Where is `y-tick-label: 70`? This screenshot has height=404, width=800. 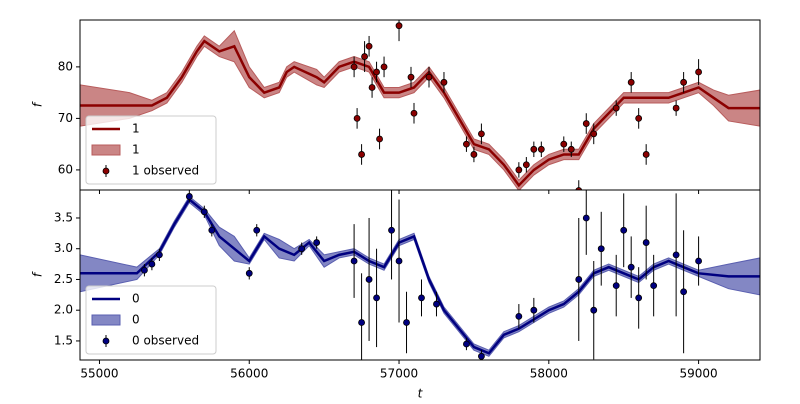
y-tick-label: 70 is located at coordinates (65, 118).